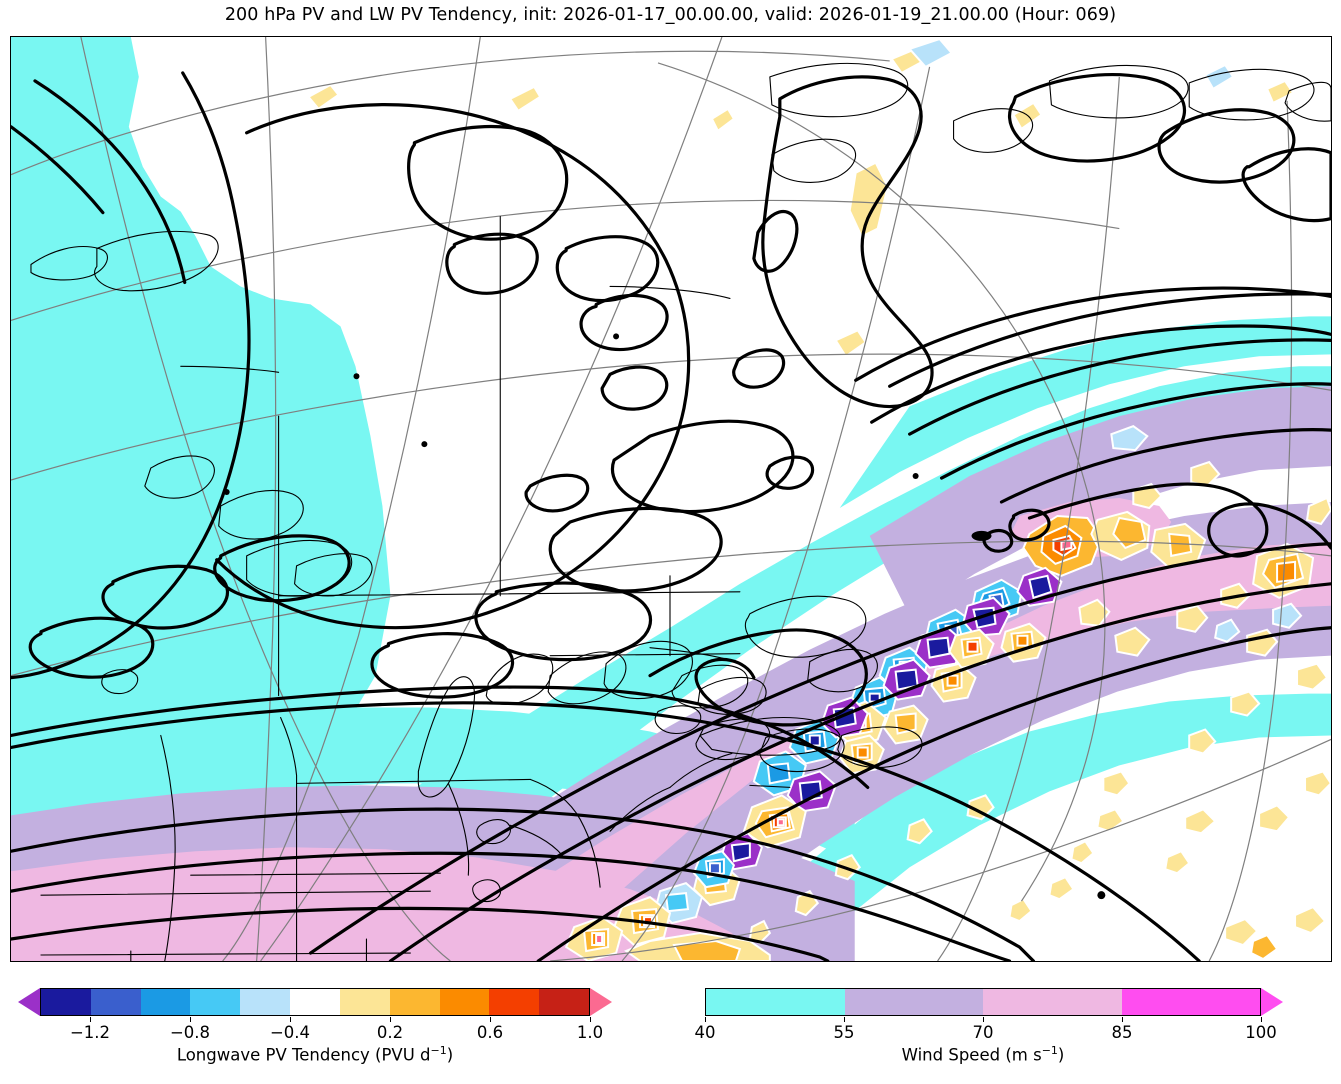 Image resolution: width=1341 pixels, height=1084 pixels. What do you see at coordinates (1261, 1032) in the screenshot?
I see `cbar-tick-label: 100` at bounding box center [1261, 1032].